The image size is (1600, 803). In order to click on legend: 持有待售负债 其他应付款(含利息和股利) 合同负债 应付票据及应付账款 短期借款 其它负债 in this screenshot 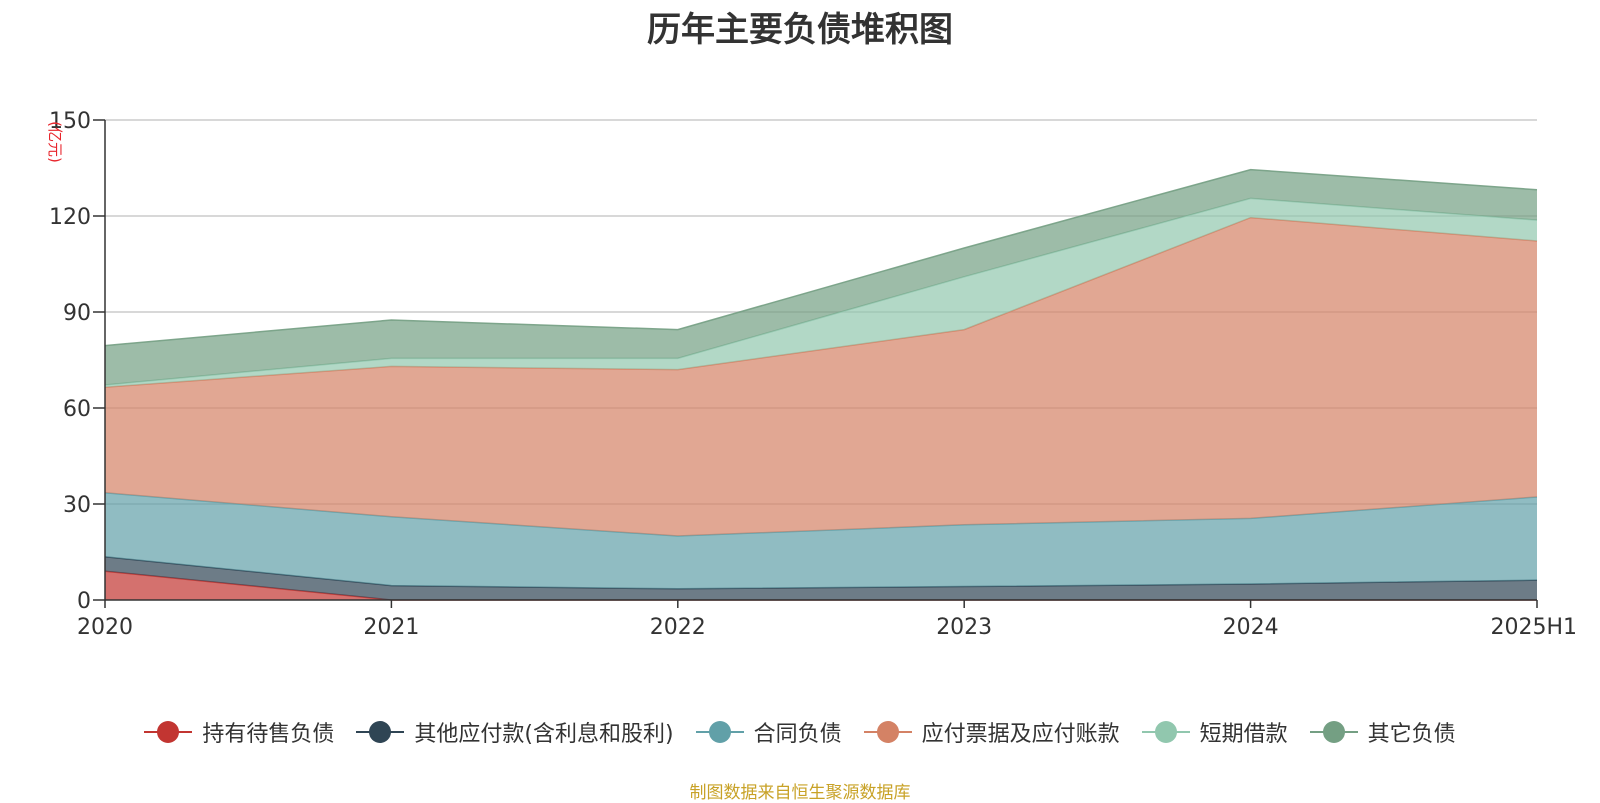, I will do `click(800, 732)`.